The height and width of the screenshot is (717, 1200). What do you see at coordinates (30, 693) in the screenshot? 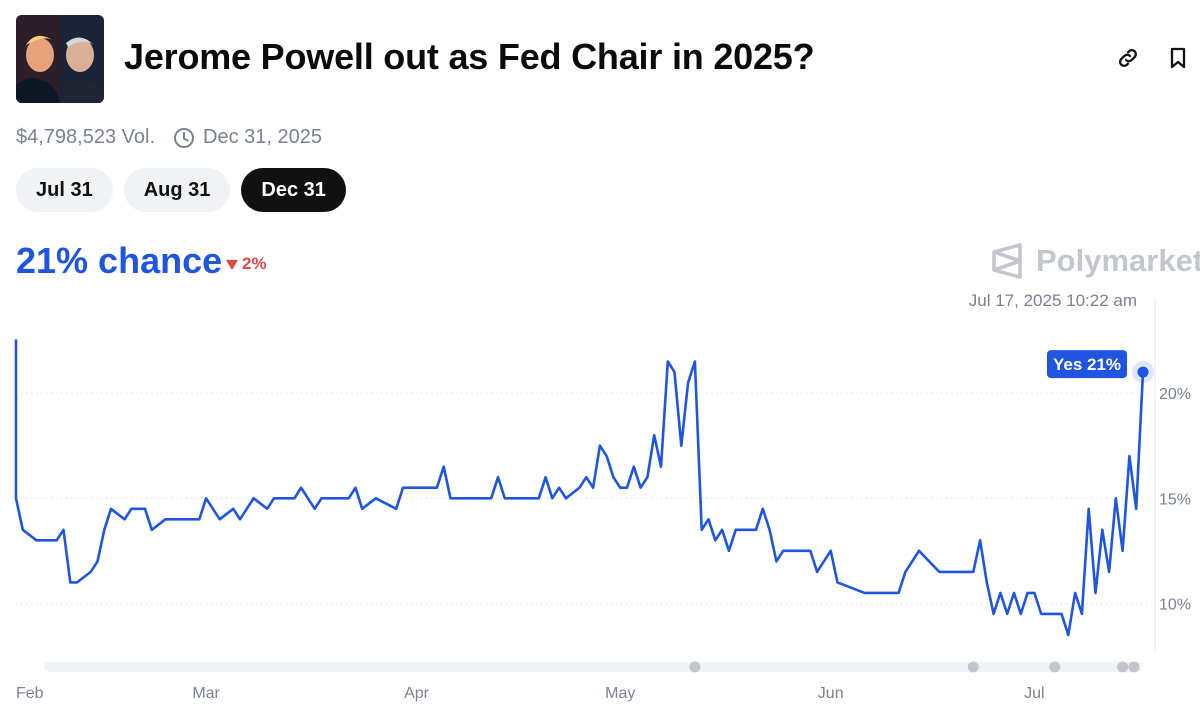
I see `x-tick-label: Feb` at bounding box center [30, 693].